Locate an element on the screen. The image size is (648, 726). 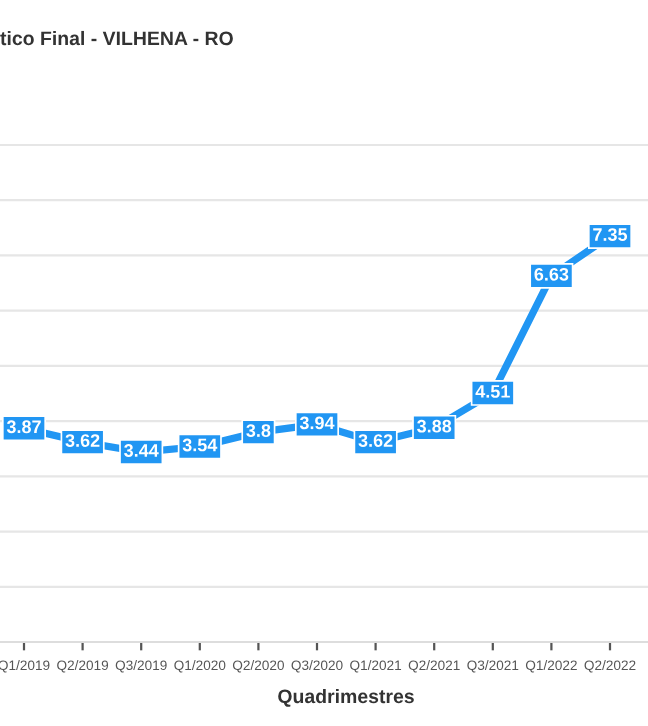
x-axis-title: Quadrimestres is located at coordinates (346, 697).